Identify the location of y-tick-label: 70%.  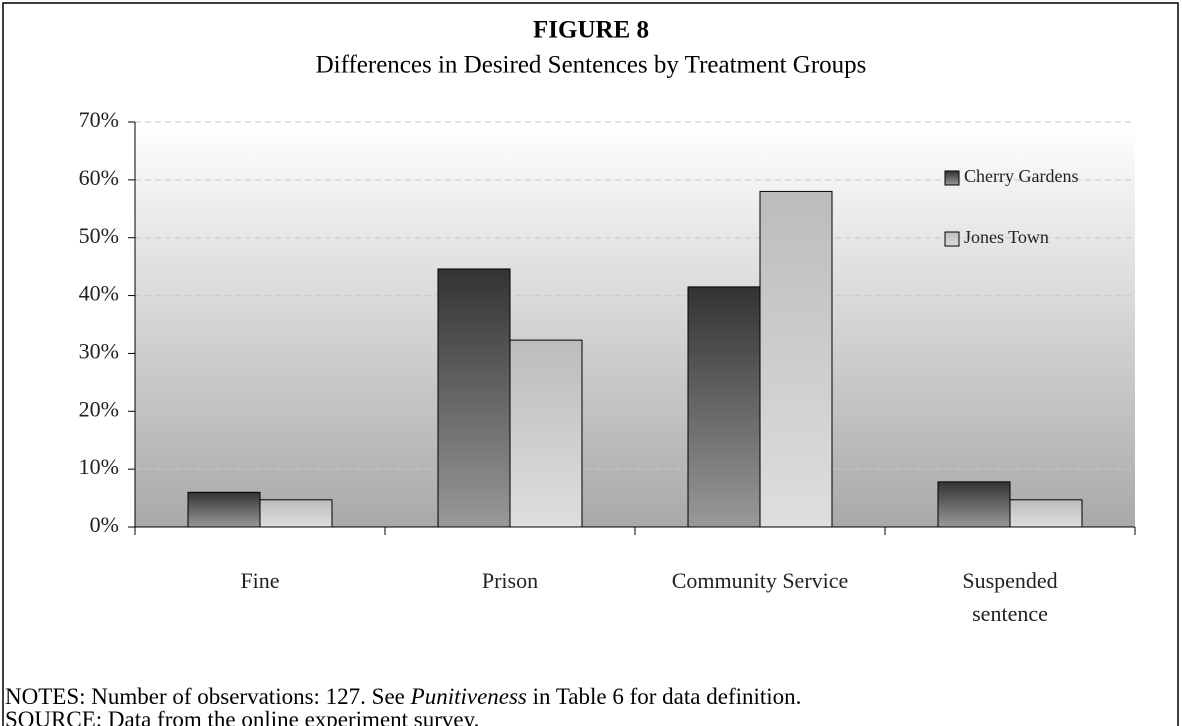
(99, 119).